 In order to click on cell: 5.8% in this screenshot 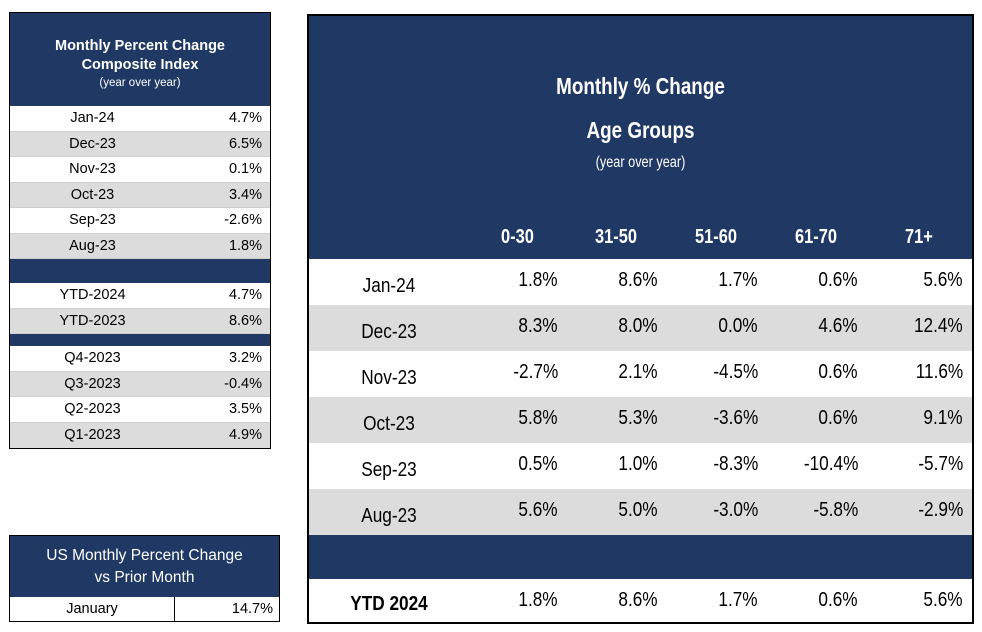, I will do `click(538, 418)`.